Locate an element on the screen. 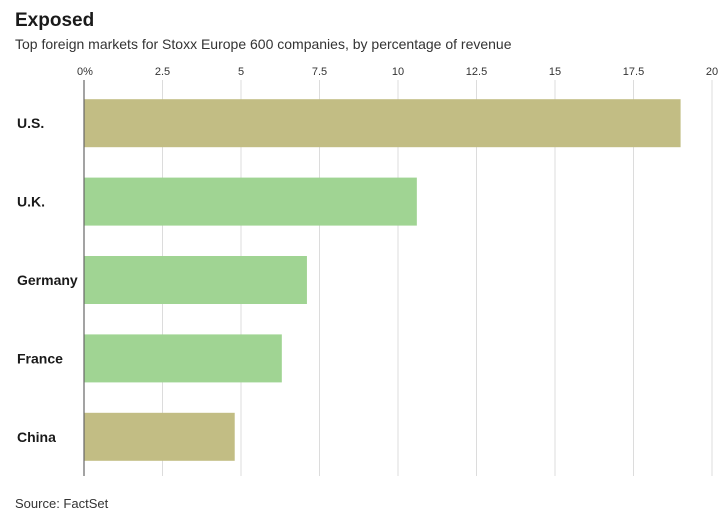  category-label: Germany is located at coordinates (47, 280).